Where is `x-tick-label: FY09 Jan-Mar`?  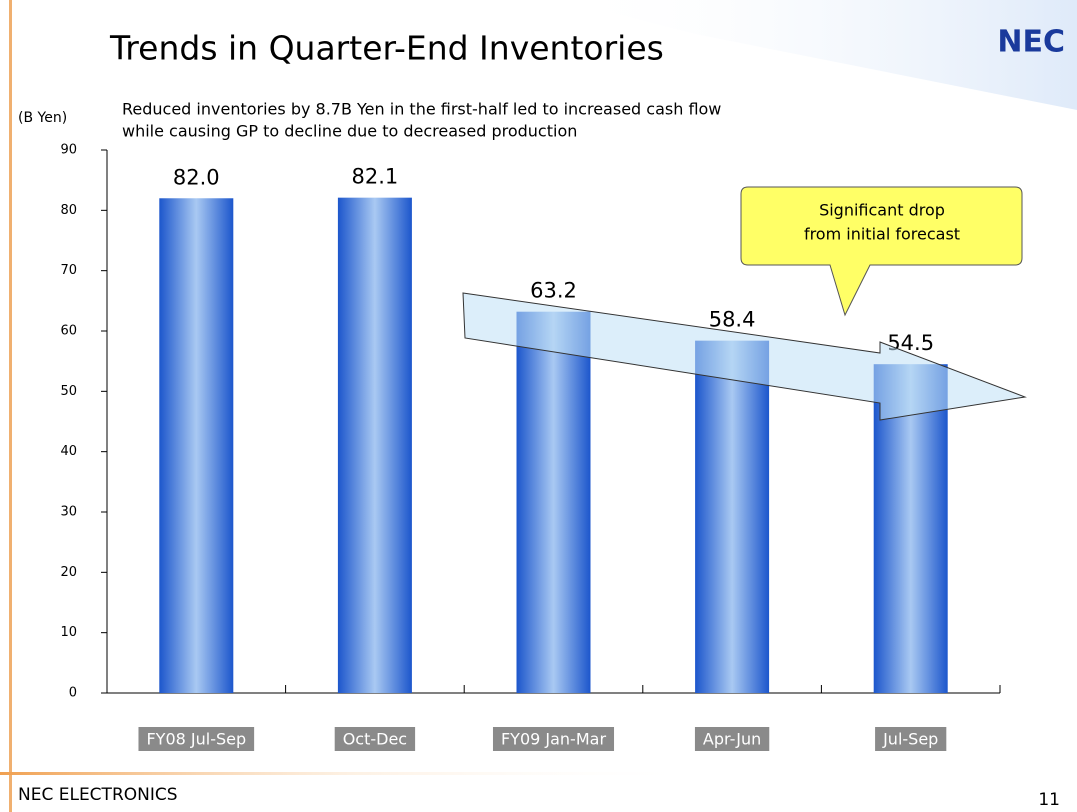 x-tick-label: FY09 Jan-Mar is located at coordinates (553, 739).